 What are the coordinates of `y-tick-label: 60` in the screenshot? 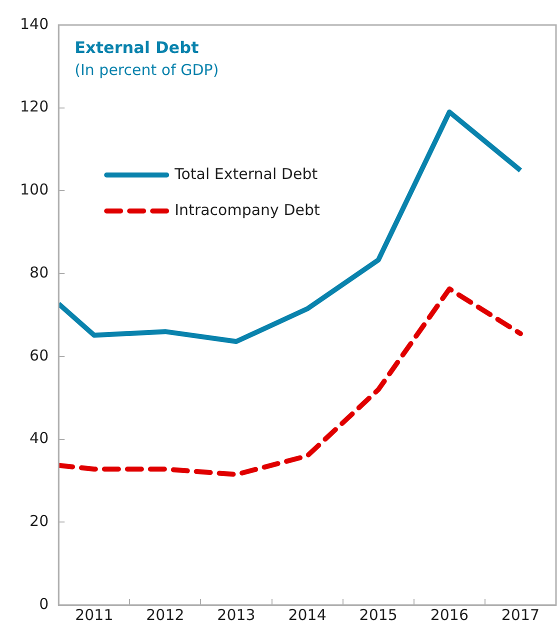 It's located at (39, 355).